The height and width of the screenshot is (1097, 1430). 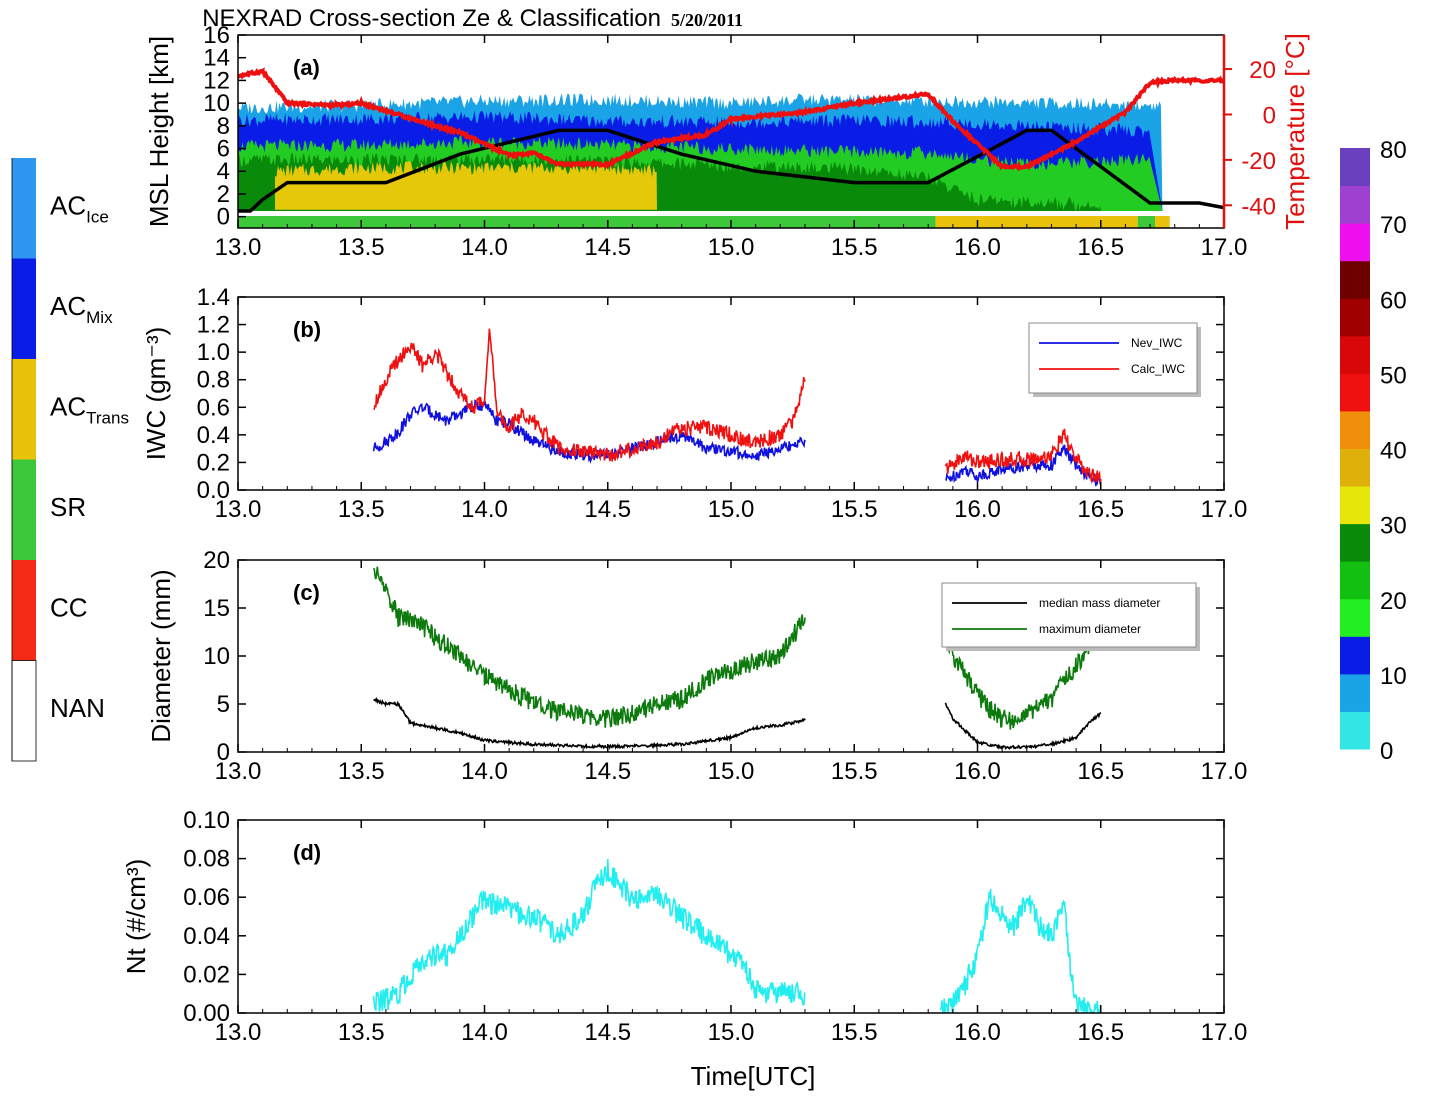 I want to click on y-axis-label: Nt (#/cm³), so click(x=136, y=917).